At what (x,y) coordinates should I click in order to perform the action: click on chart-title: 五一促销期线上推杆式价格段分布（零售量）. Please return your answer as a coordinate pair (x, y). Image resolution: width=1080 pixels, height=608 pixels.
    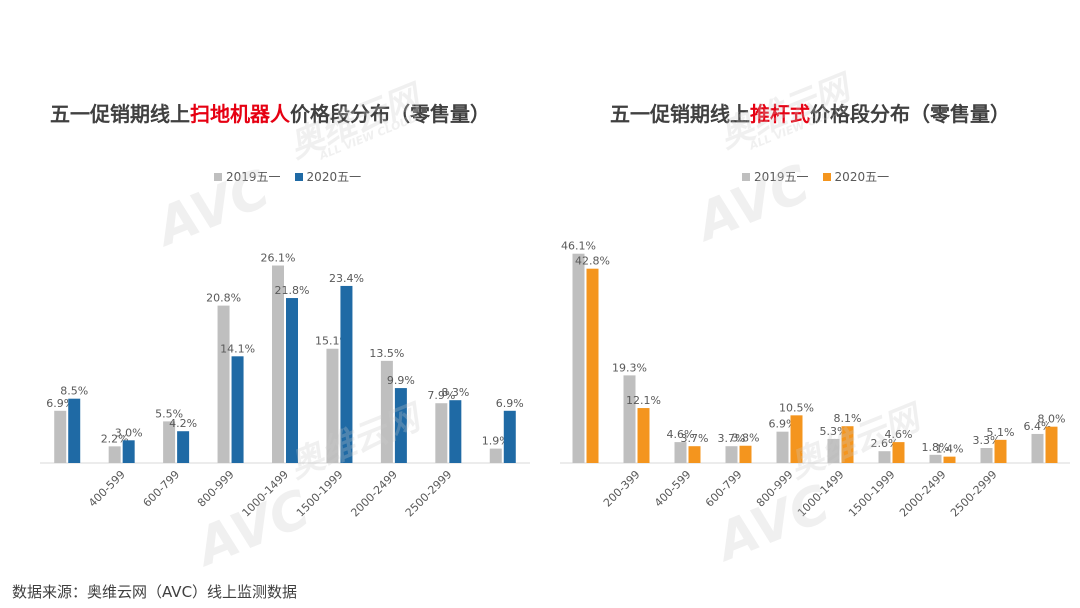
    Looking at the image, I should click on (810, 114).